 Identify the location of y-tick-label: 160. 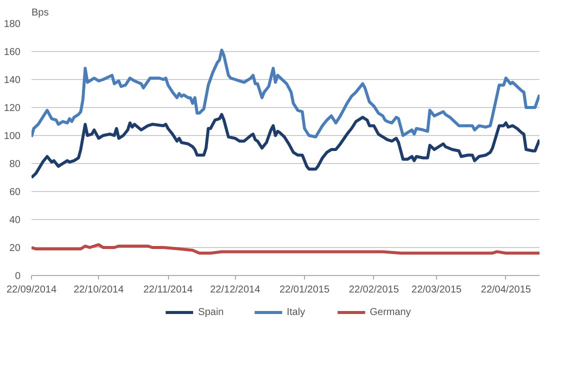
(12, 52).